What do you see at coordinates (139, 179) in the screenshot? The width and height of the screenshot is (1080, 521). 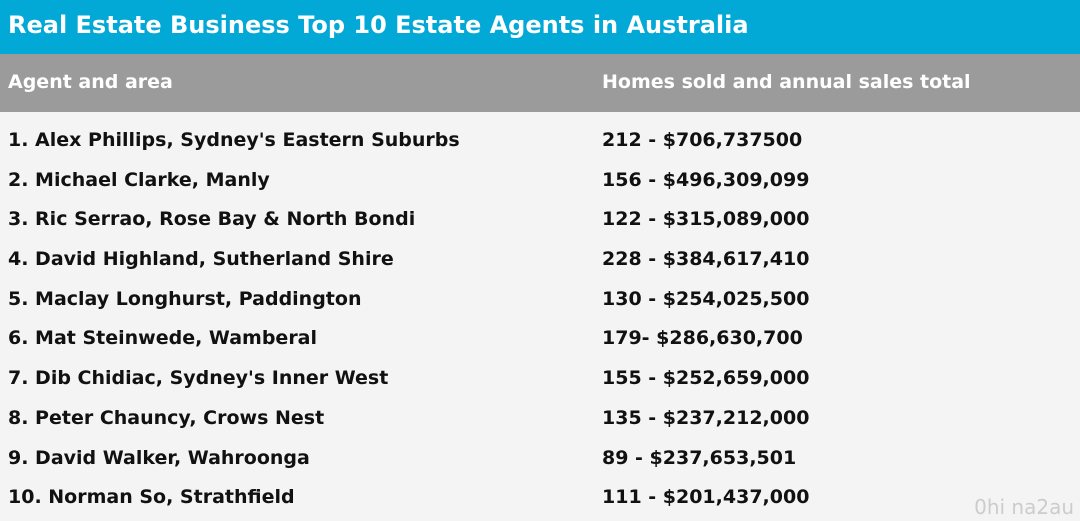 I see `table-cell: 2. Michael Clarke, Manly` at bounding box center [139, 179].